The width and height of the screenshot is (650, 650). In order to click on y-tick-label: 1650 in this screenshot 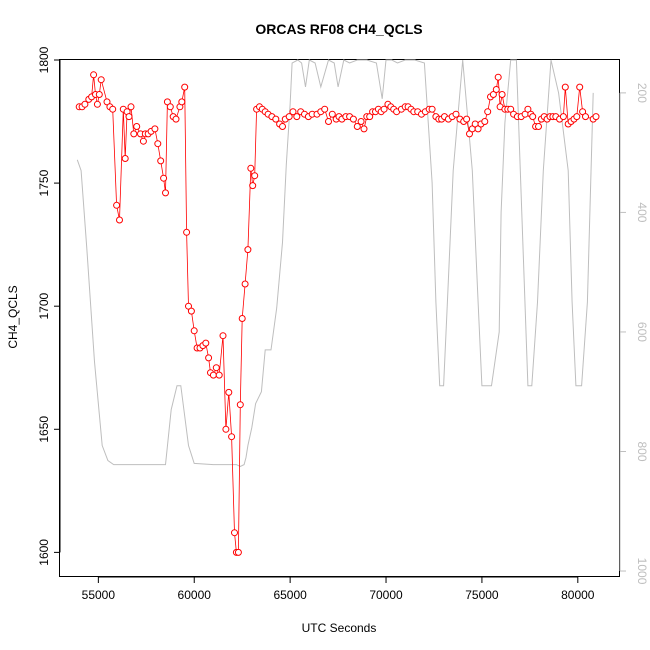, I will do `click(44, 429)`.